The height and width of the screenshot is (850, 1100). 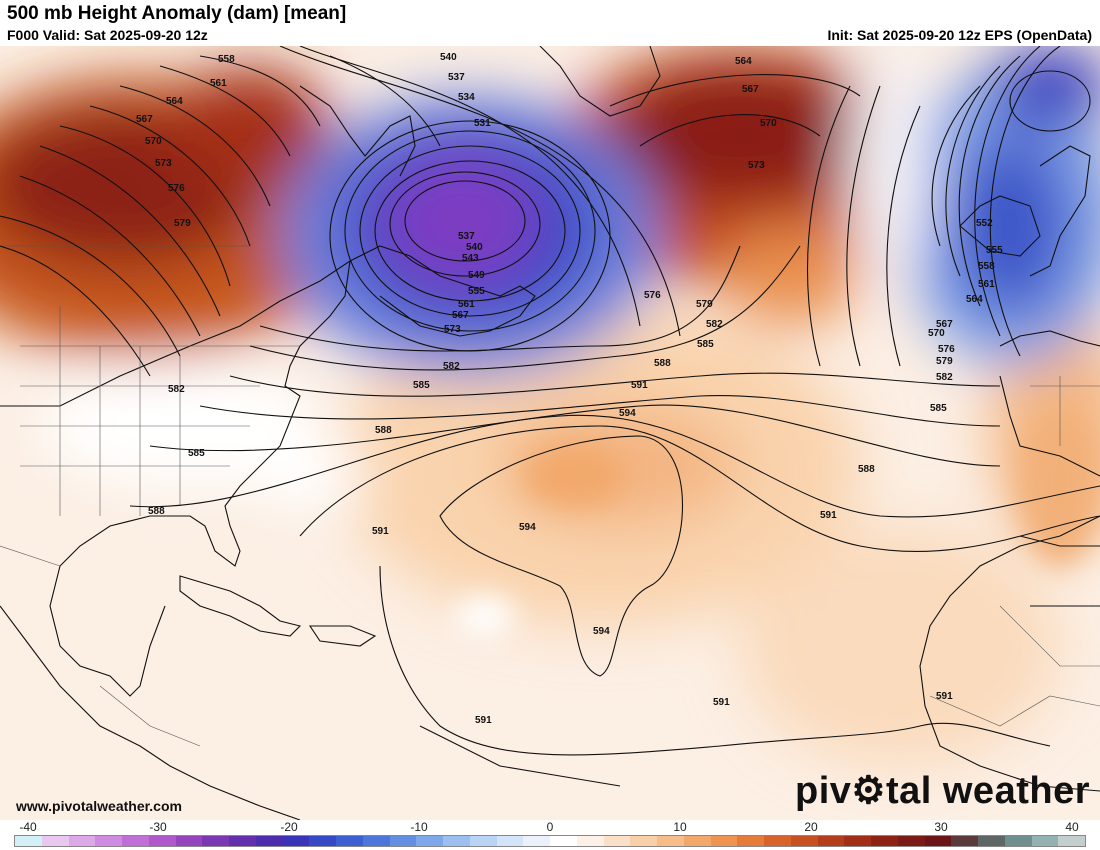 What do you see at coordinates (942, 790) in the screenshot?
I see `brand-logo: piv⚙tal weather` at bounding box center [942, 790].